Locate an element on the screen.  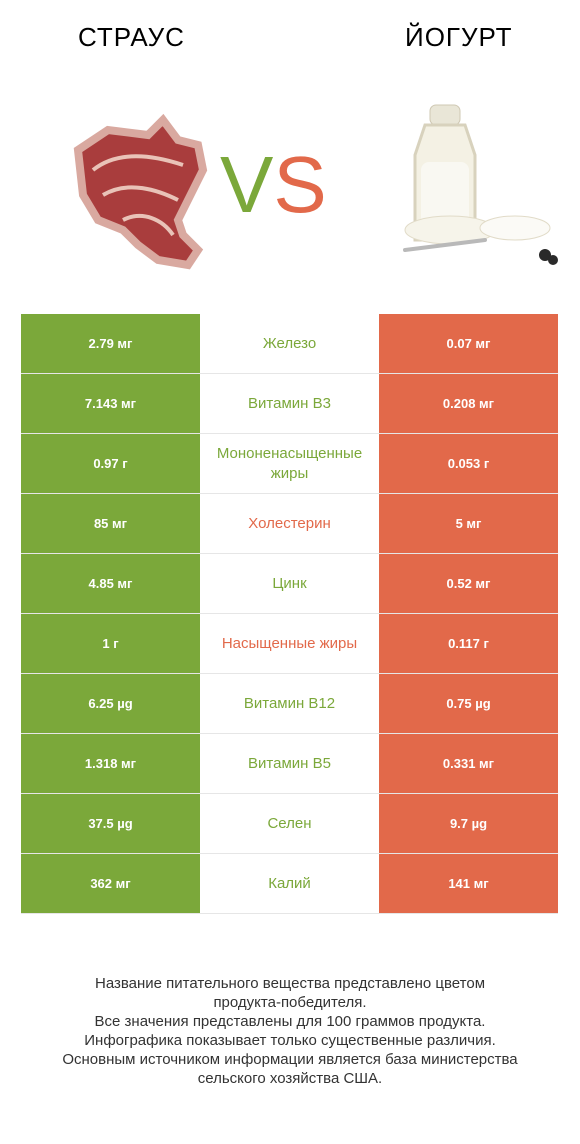
left-value: 7.143 мг is located at coordinates (110, 403).